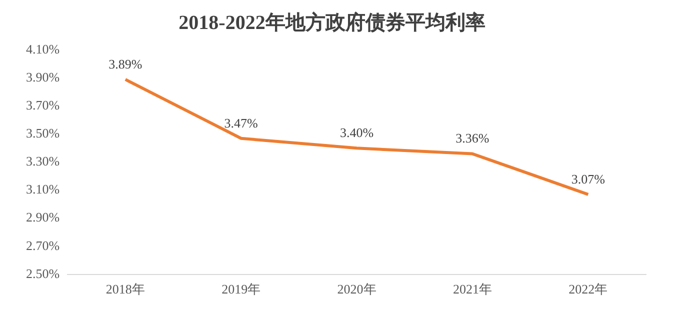 This screenshot has height=314, width=684. What do you see at coordinates (357, 132) in the screenshot?
I see `data-label: 3.40%` at bounding box center [357, 132].